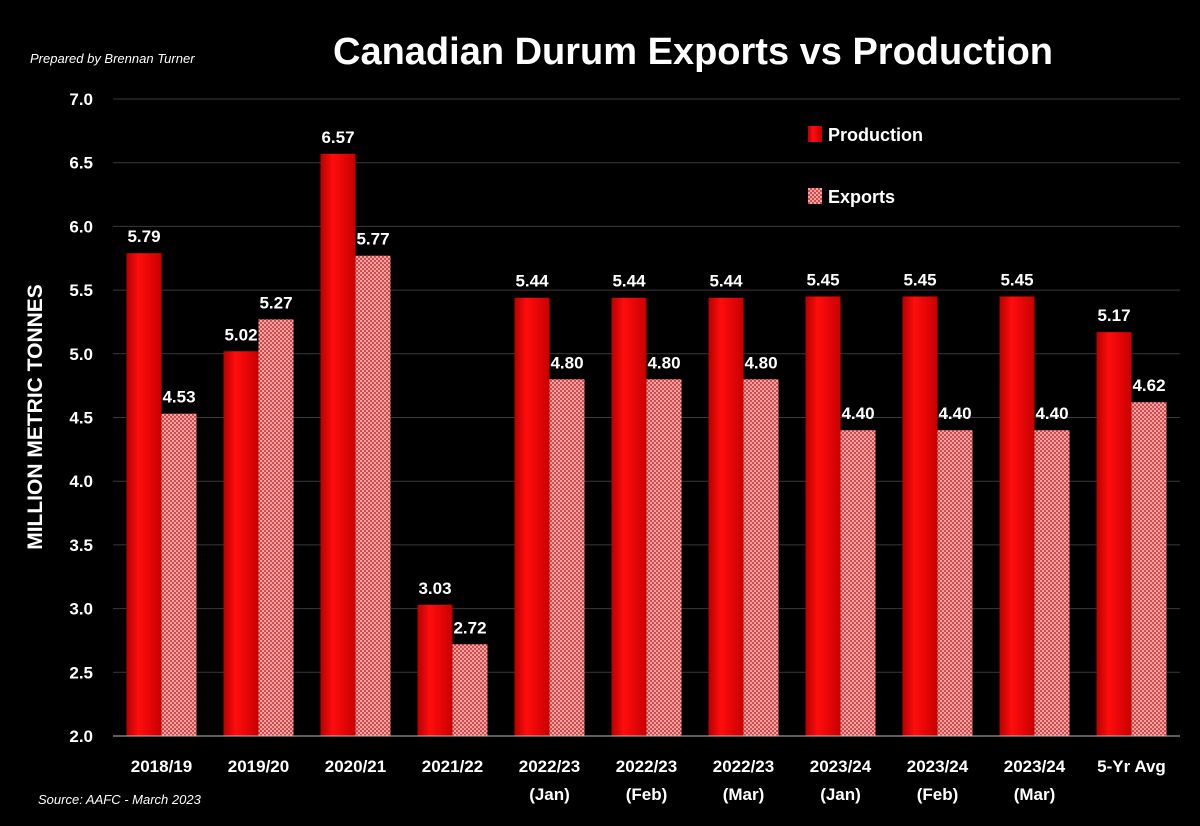 The image size is (1200, 826). I want to click on y-tick-label: 3.0, so click(81, 609).